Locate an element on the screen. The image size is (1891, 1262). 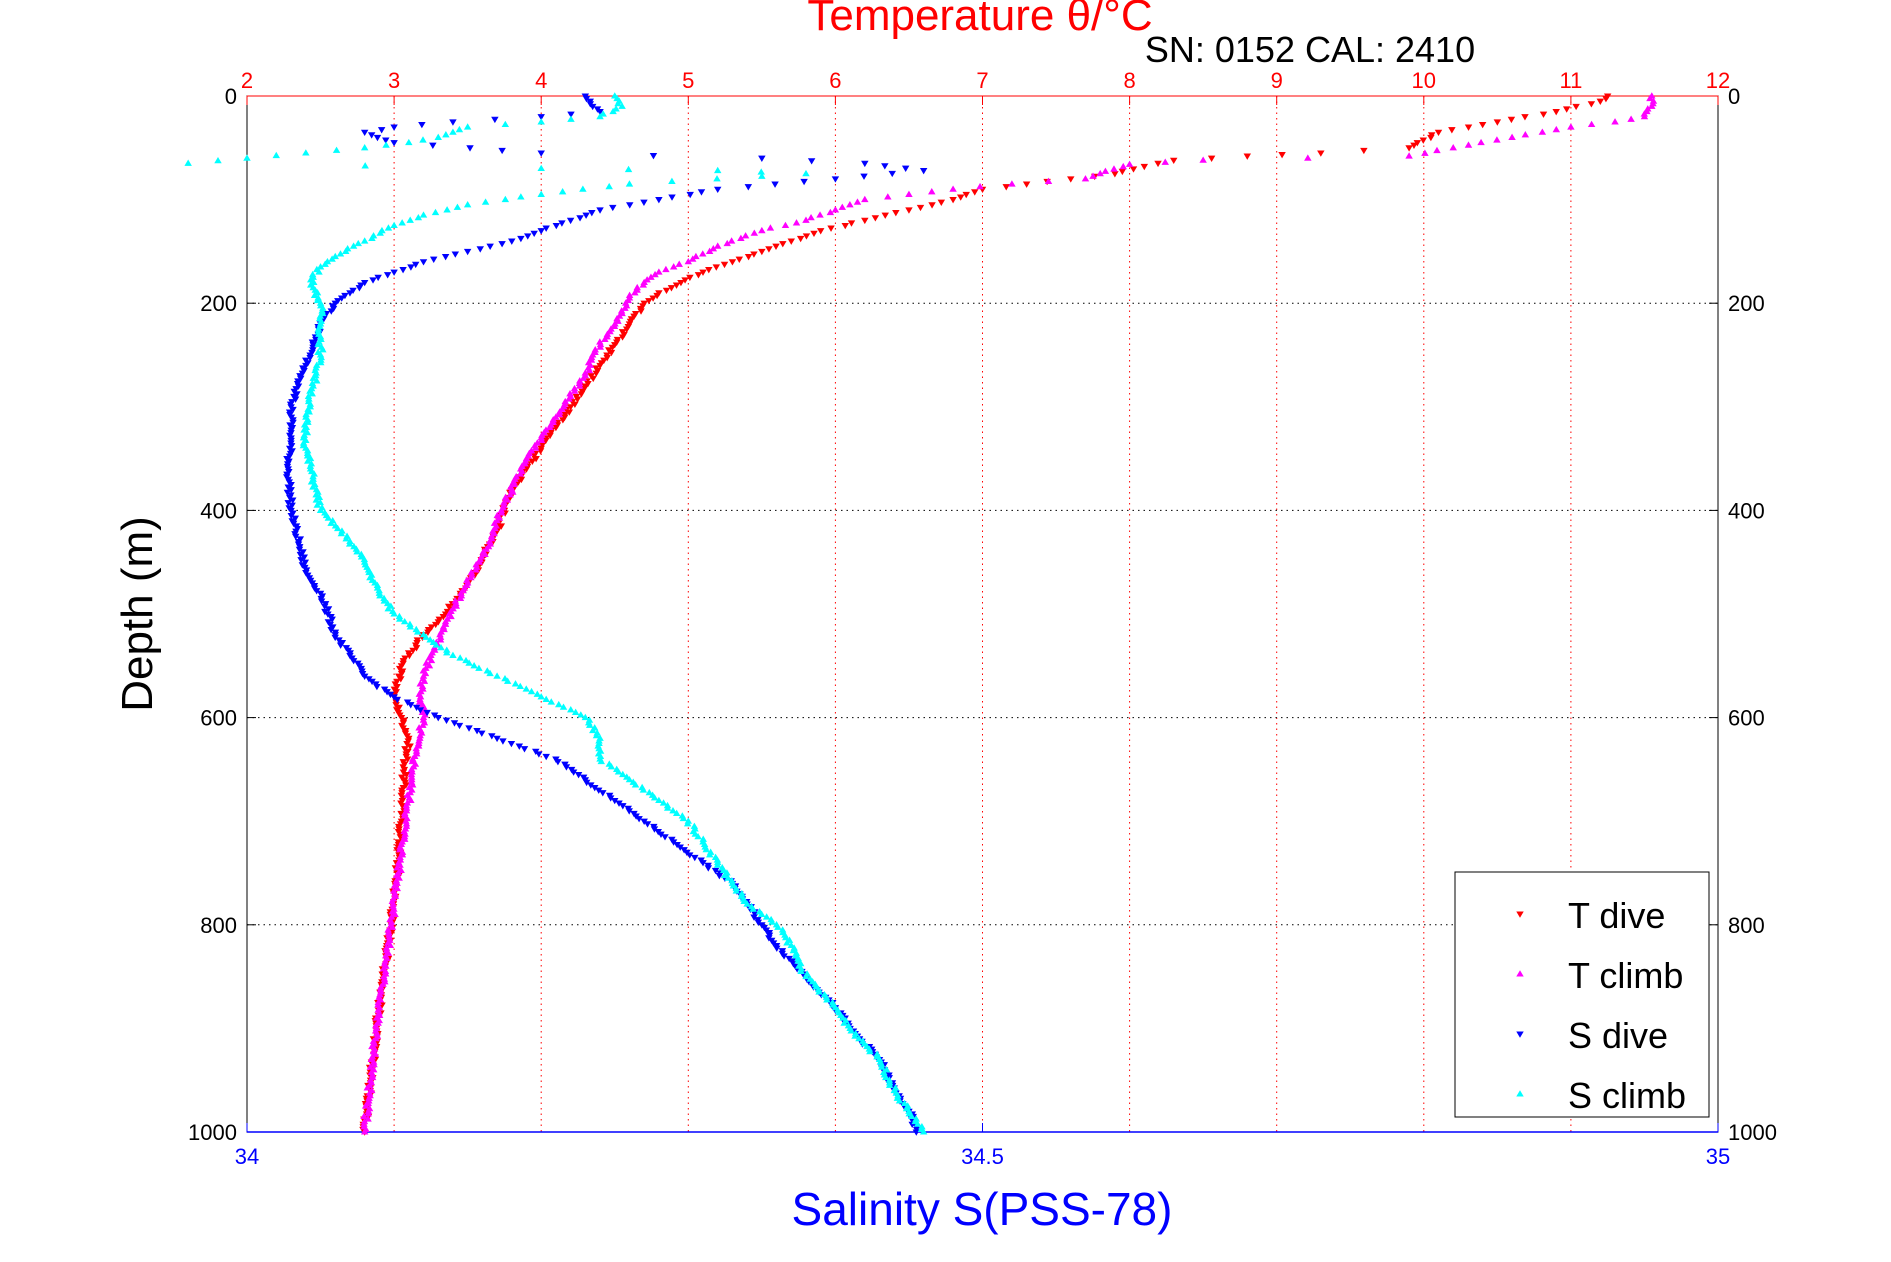
temperature-tick-label: 11 is located at coordinates (1570, 80).